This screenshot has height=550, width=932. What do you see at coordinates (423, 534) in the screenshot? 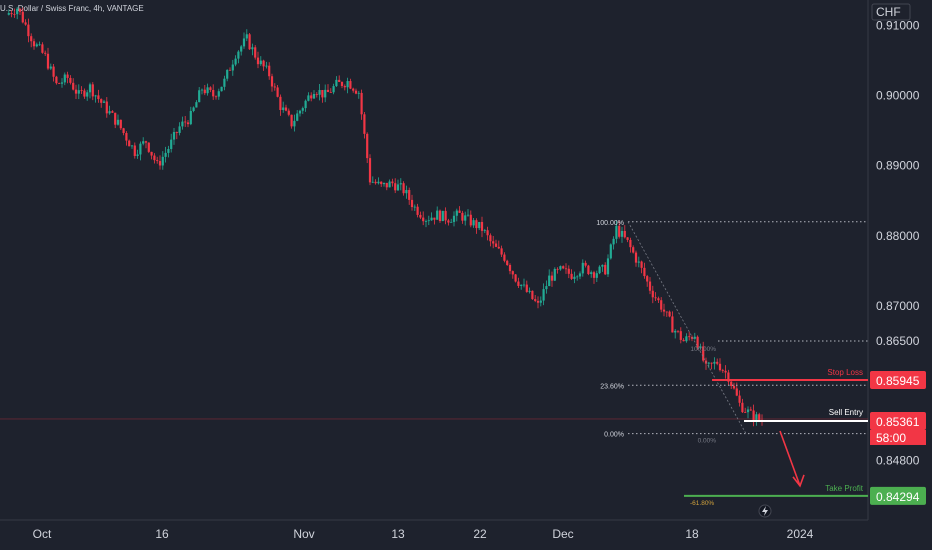
I see `time-axis: Oct 16 Nov 13 22 Dec 18 2024` at bounding box center [423, 534].